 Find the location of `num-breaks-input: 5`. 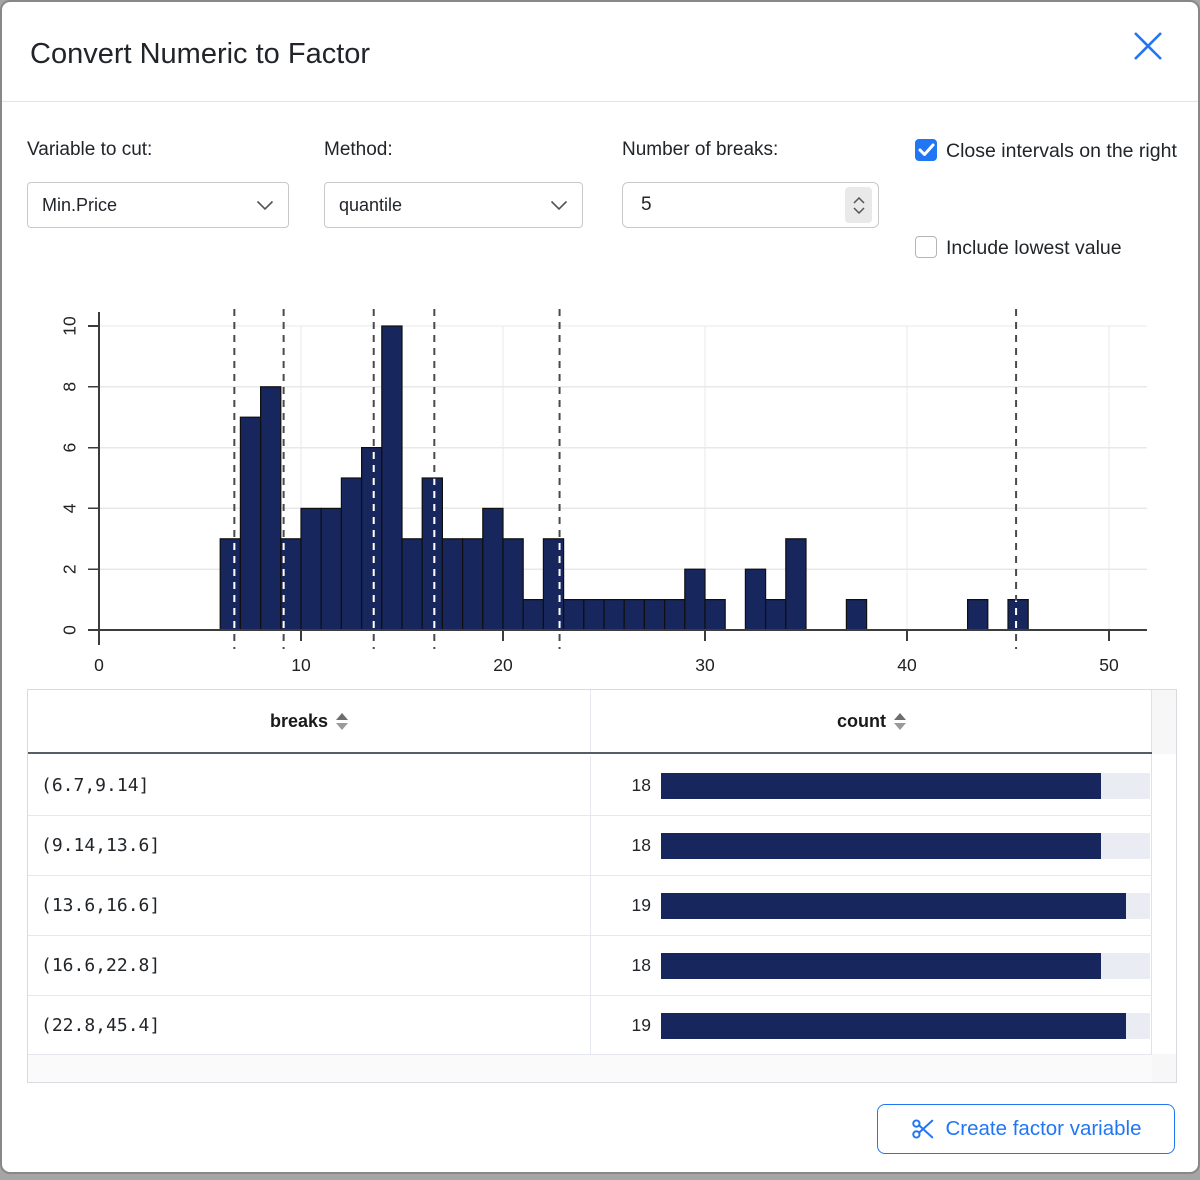

num-breaks-input: 5 is located at coordinates (750, 205).